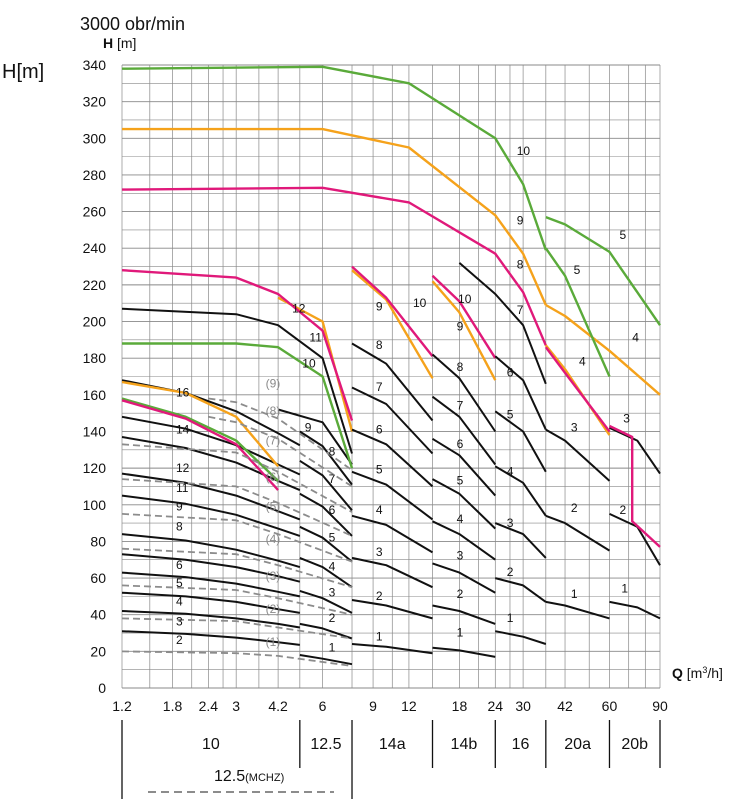 The height and width of the screenshot is (799, 749). I want to click on curve-label: 1, so click(510, 618).